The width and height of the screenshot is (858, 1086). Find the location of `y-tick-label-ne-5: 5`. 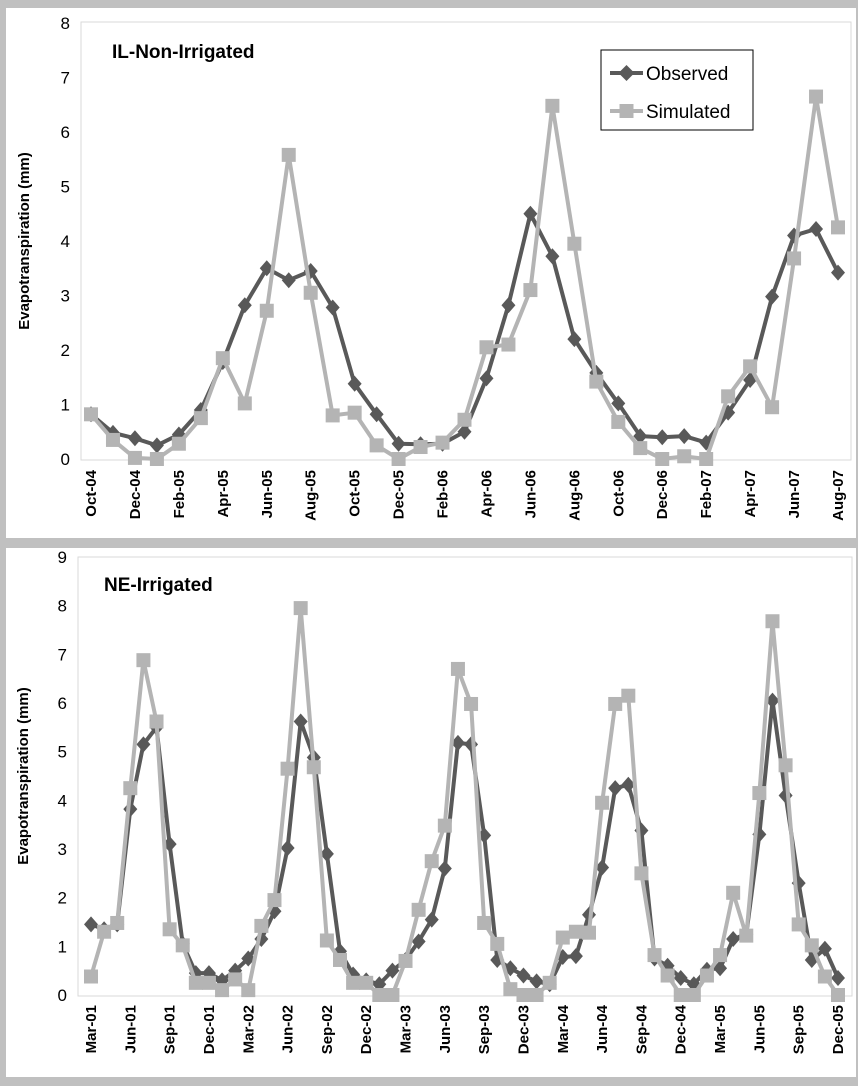

y-tick-label-ne-5: 5 is located at coordinates (62, 752).